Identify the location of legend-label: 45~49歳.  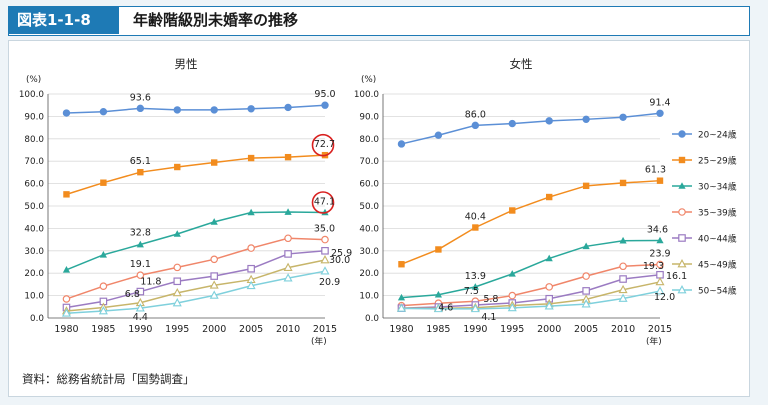
(717, 265).